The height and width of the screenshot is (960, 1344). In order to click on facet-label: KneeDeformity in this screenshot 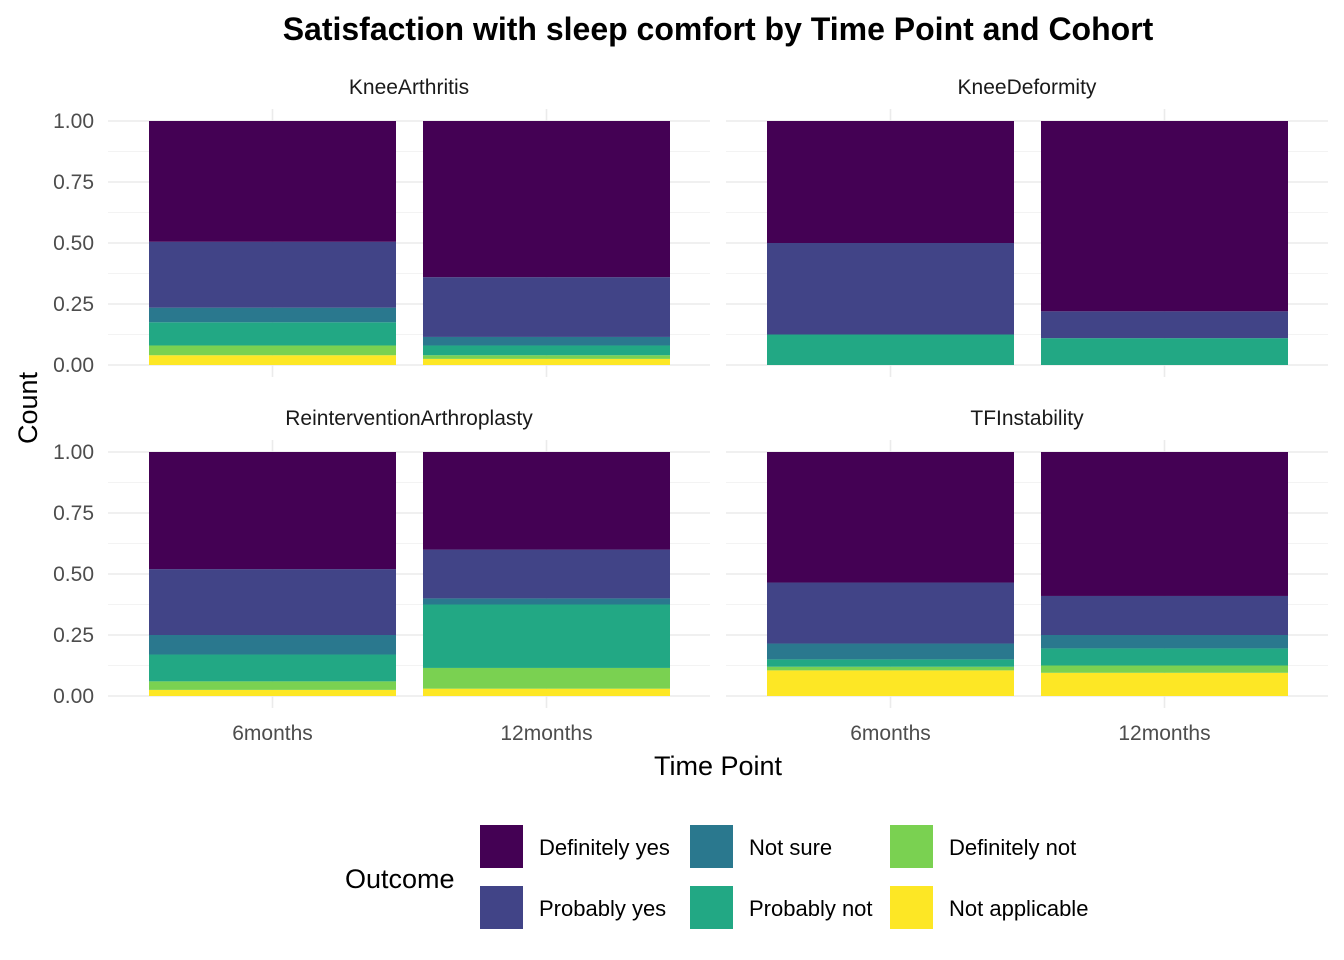, I will do `click(1027, 87)`.